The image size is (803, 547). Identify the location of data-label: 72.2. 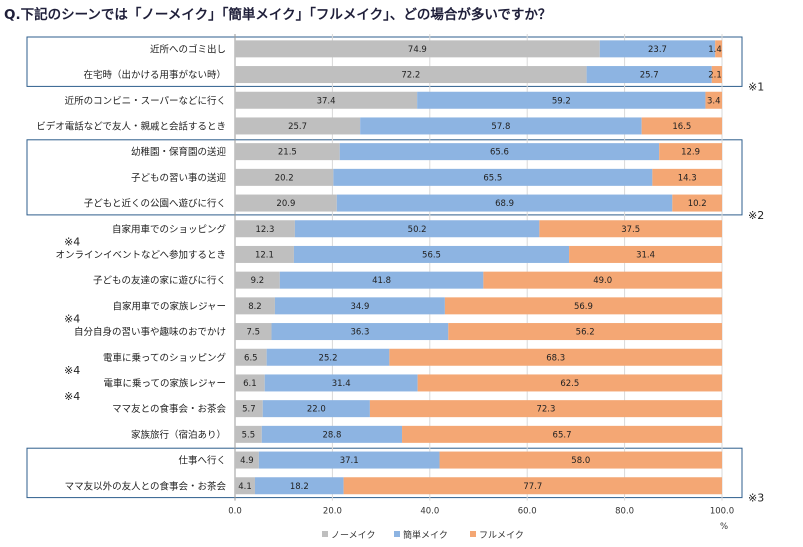
(410, 76).